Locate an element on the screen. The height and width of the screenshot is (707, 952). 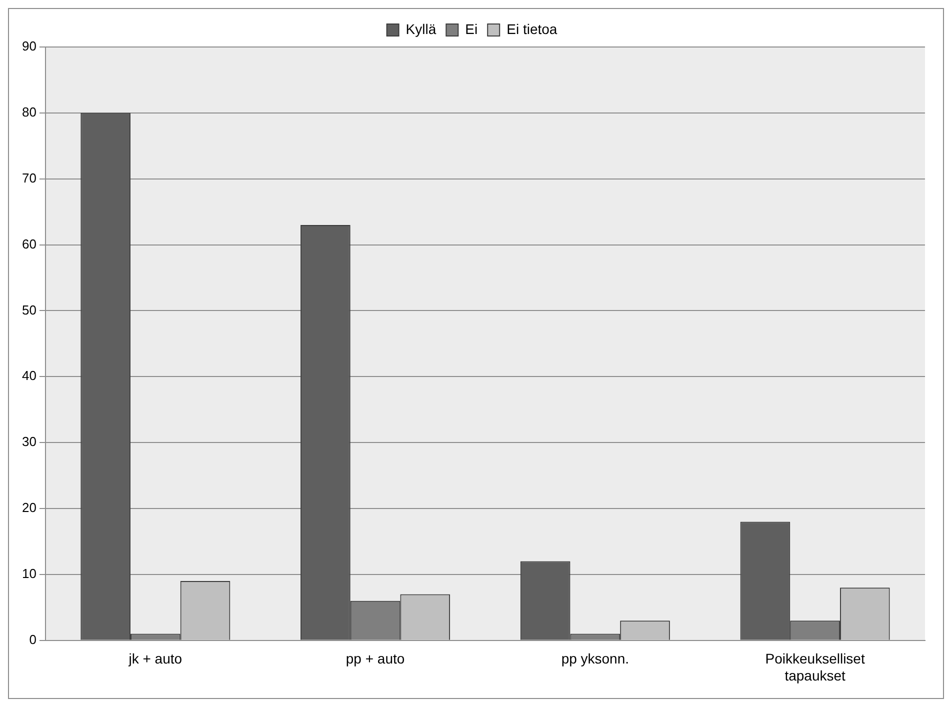
legend-label: Kyllä is located at coordinates (421, 28).